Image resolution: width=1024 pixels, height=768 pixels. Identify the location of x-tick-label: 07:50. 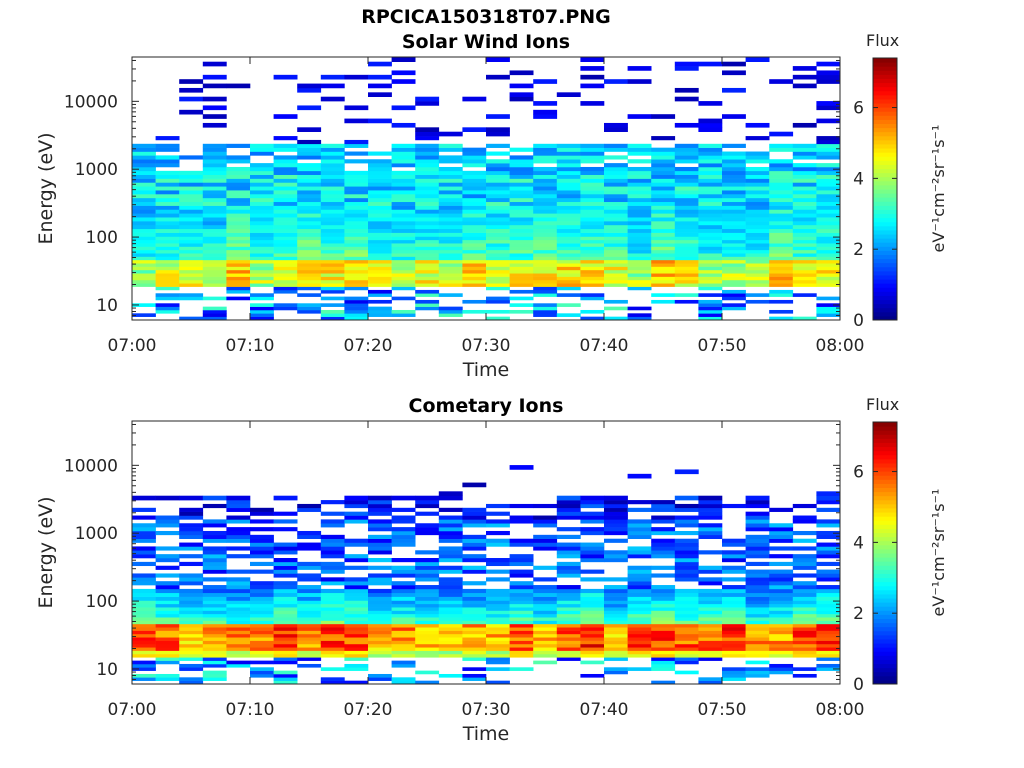
(722, 346).